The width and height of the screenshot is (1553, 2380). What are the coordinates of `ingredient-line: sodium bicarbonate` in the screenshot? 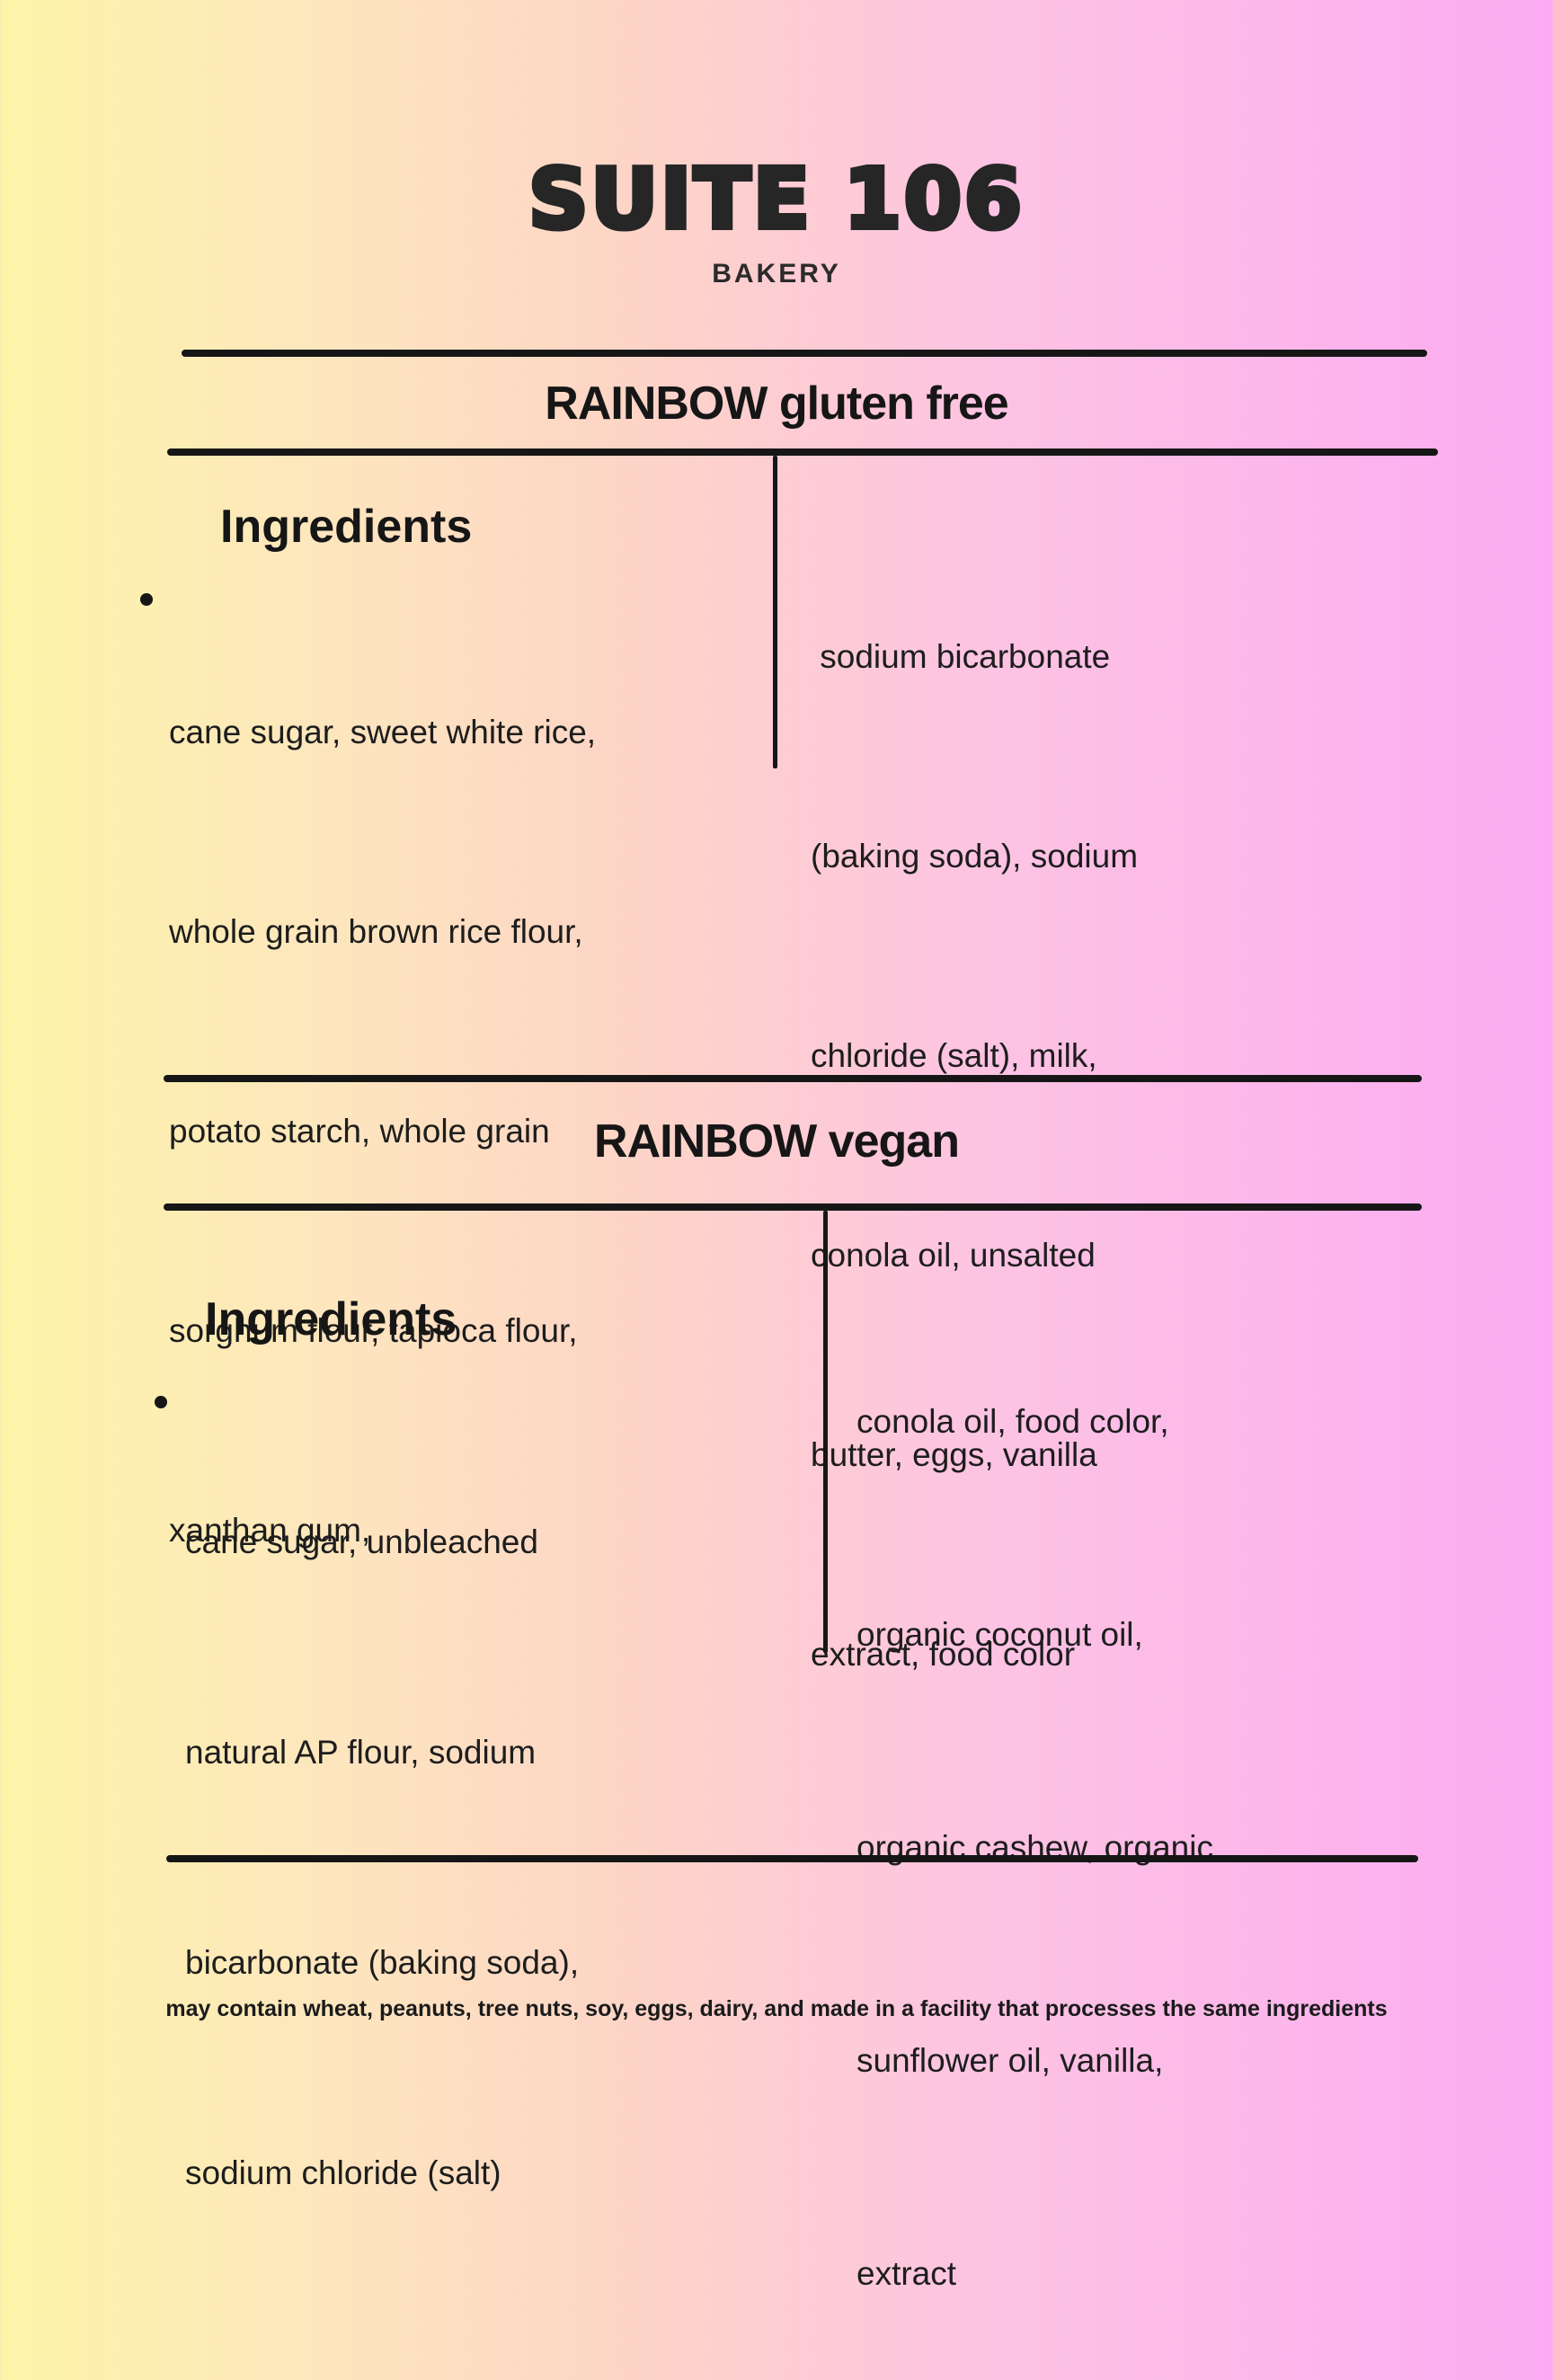 It's located at (961, 656).